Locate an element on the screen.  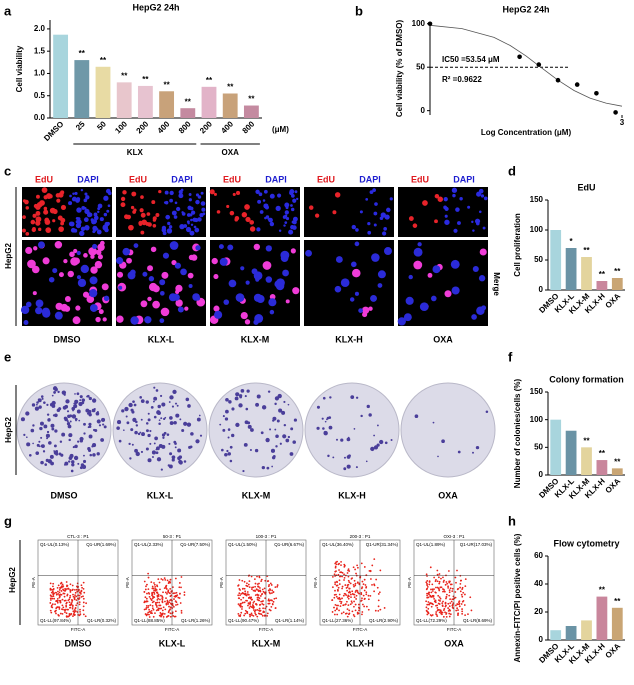
y-tick-label: 150 is located at coordinates (537, 199).